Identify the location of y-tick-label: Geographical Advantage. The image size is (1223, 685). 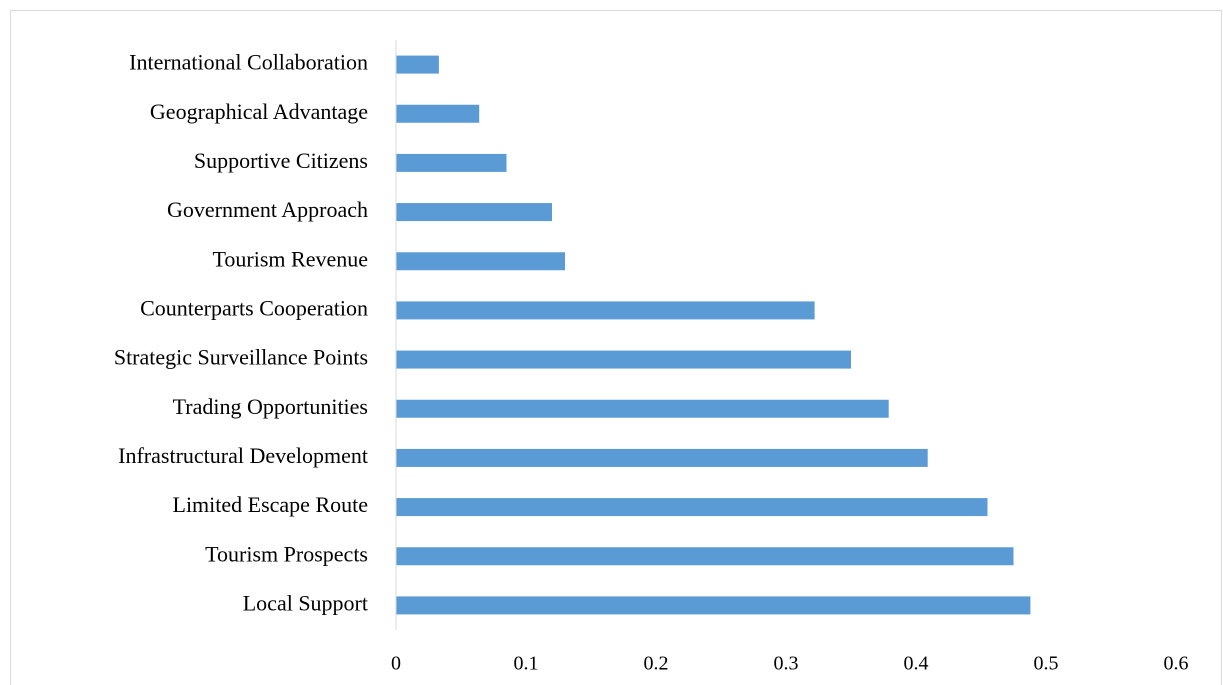
(259, 111).